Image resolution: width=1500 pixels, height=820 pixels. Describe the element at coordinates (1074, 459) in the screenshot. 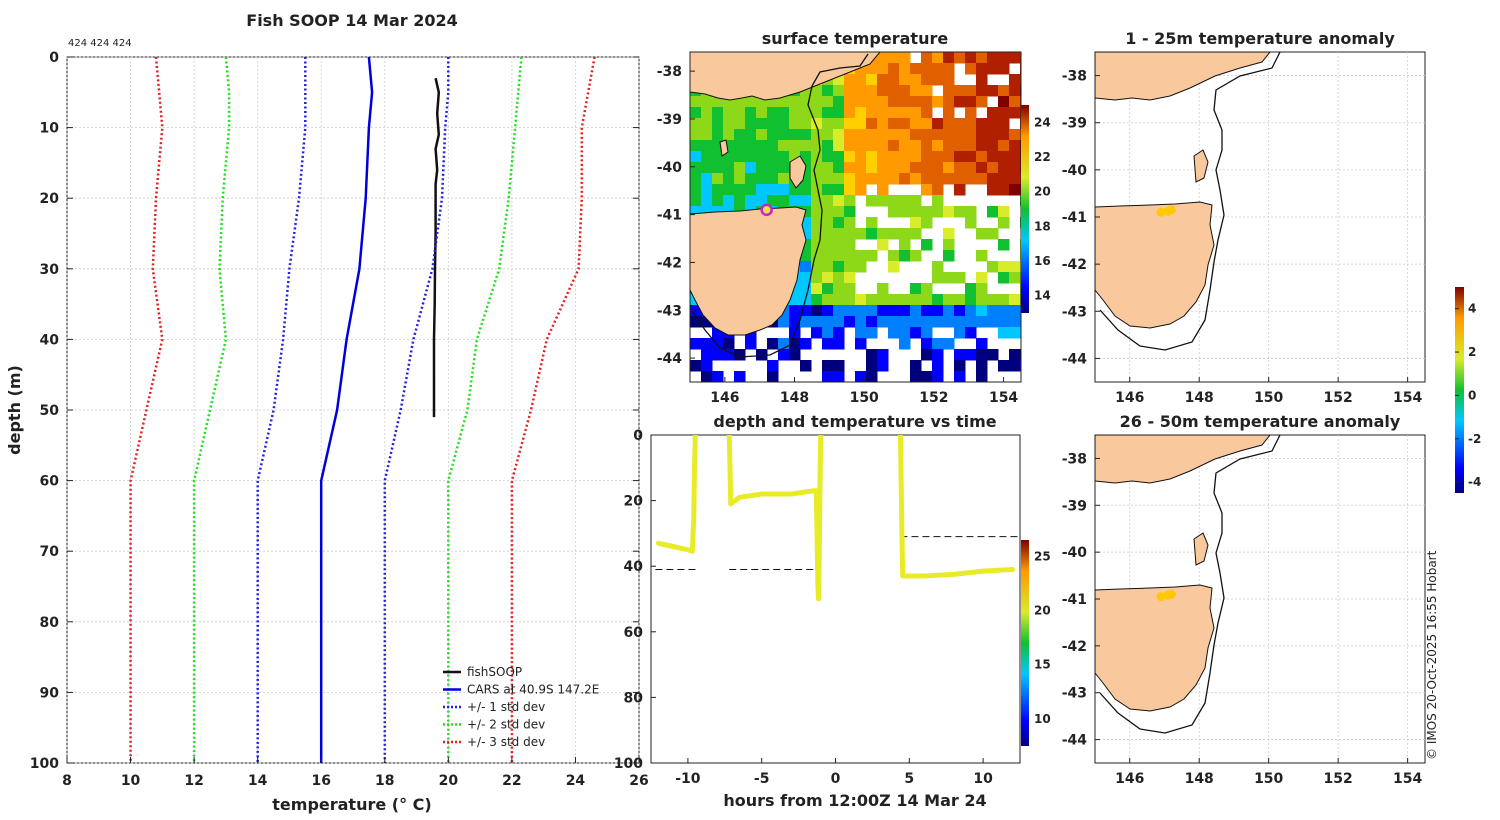

I see `map-y-tick-label: -38` at that location.